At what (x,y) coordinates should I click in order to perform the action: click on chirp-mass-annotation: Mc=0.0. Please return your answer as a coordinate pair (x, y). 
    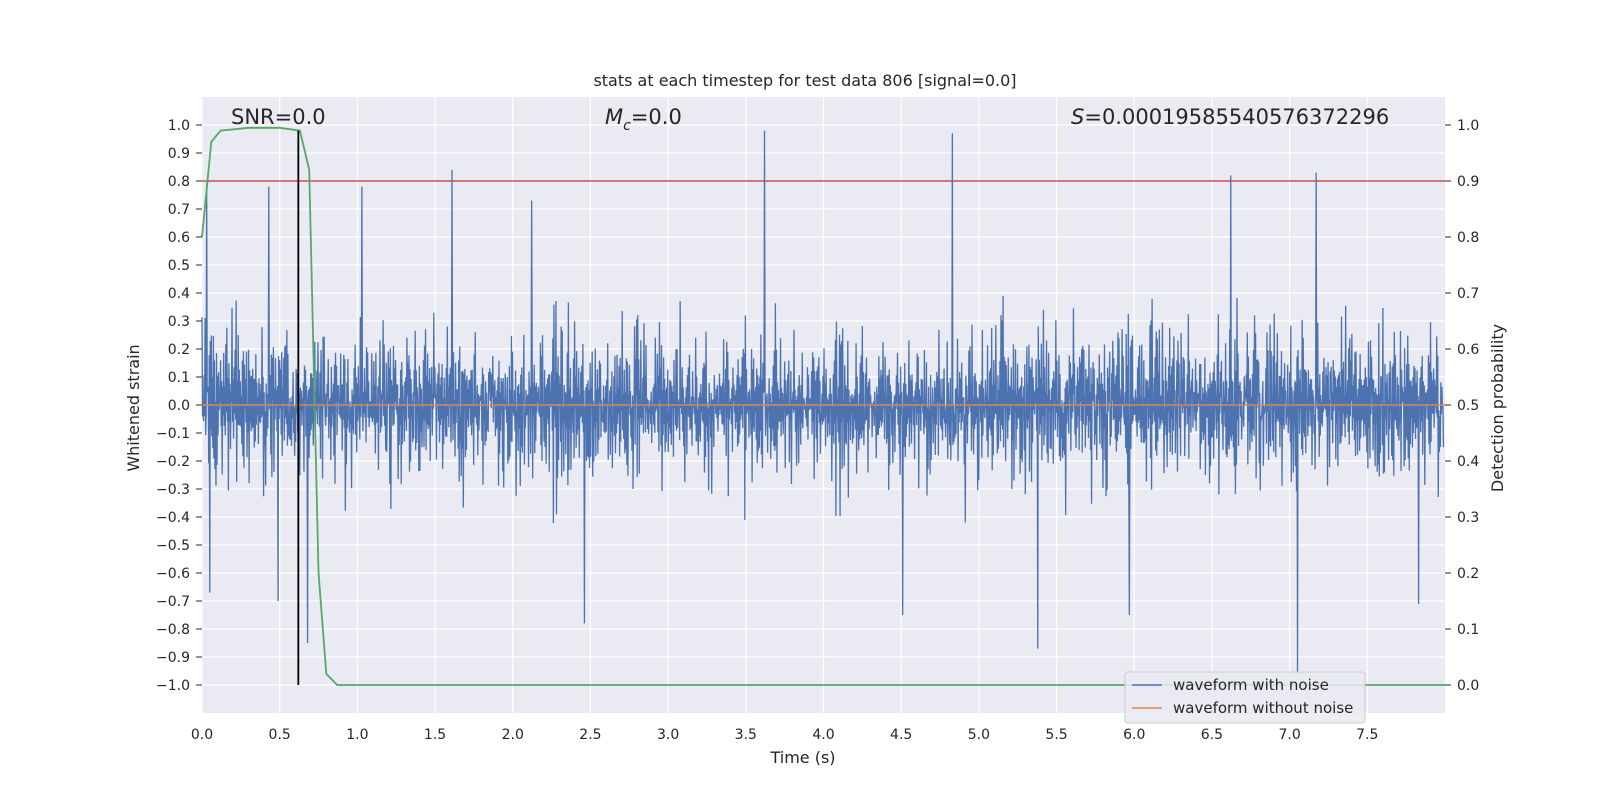
    Looking at the image, I should click on (643, 119).